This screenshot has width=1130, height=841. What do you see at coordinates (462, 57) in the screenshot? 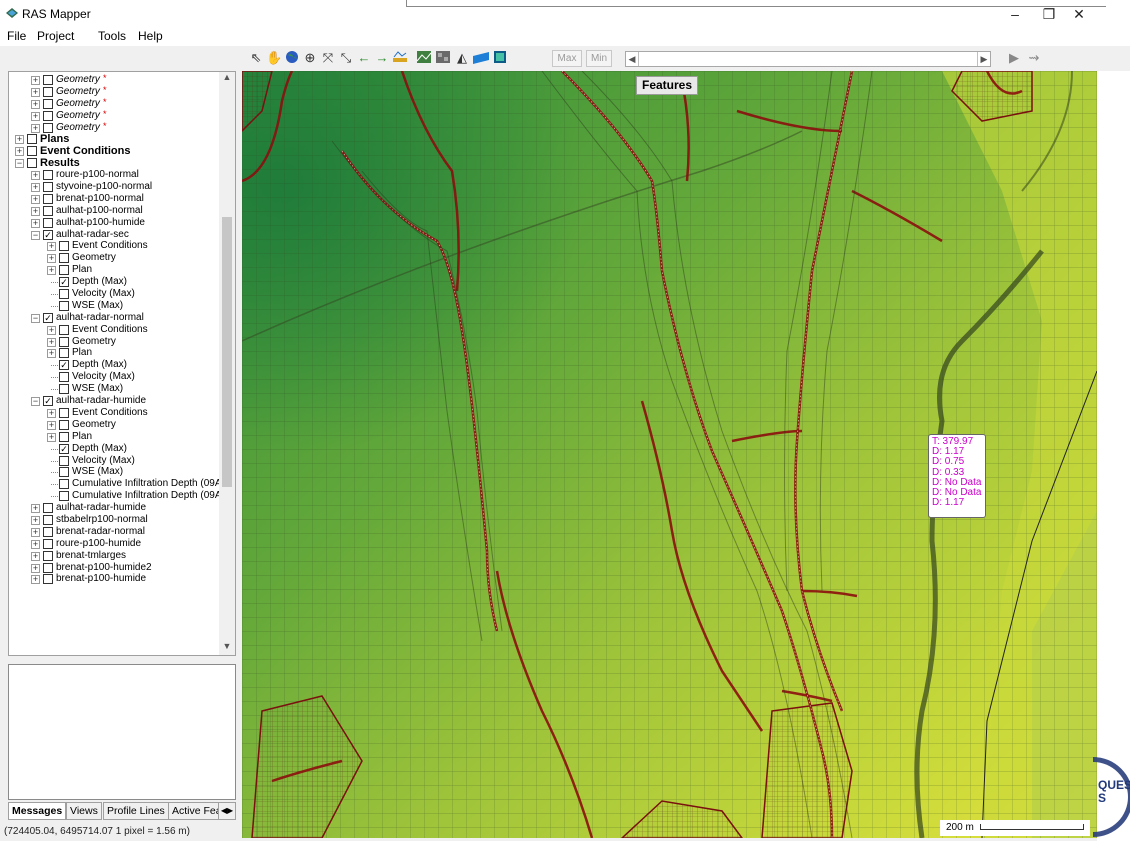
I see `layer-icon: ◭` at bounding box center [462, 57].